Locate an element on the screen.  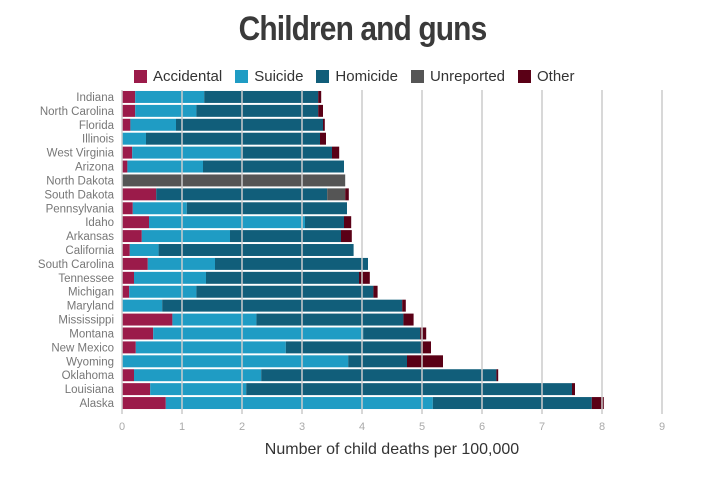
legend-swatch-suicide is located at coordinates (242, 76).